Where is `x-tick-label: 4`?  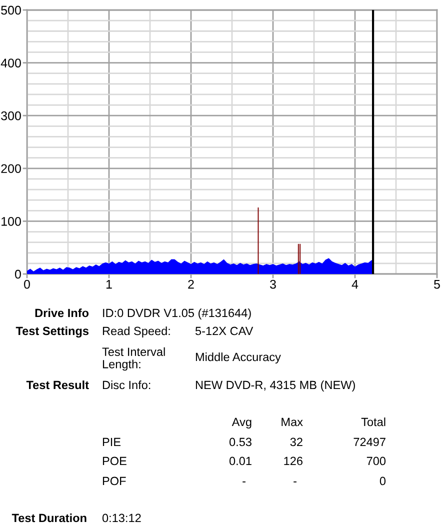 x-tick-label: 4 is located at coordinates (355, 284).